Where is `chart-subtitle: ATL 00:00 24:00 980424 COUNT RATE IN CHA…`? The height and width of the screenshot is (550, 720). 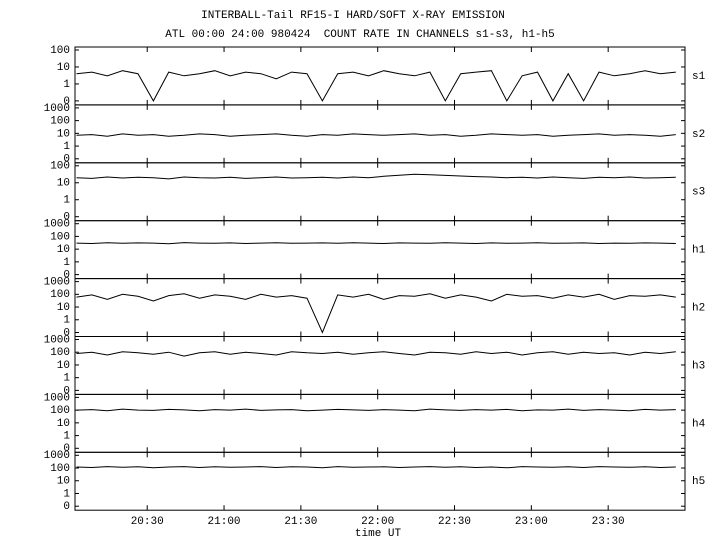 chart-subtitle: ATL 00:00 24:00 980424 COUNT RATE IN CHA… is located at coordinates (359, 35).